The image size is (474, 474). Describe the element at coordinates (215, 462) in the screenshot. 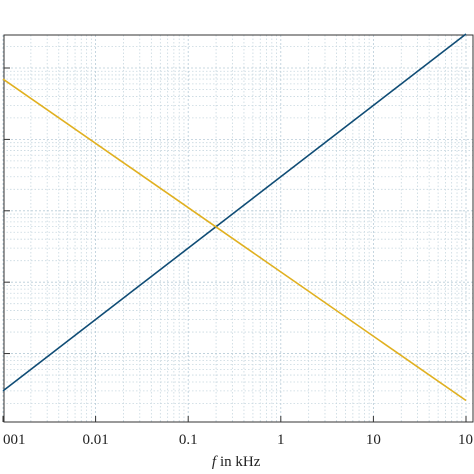

I see `x-axis-label-var: f` at that location.